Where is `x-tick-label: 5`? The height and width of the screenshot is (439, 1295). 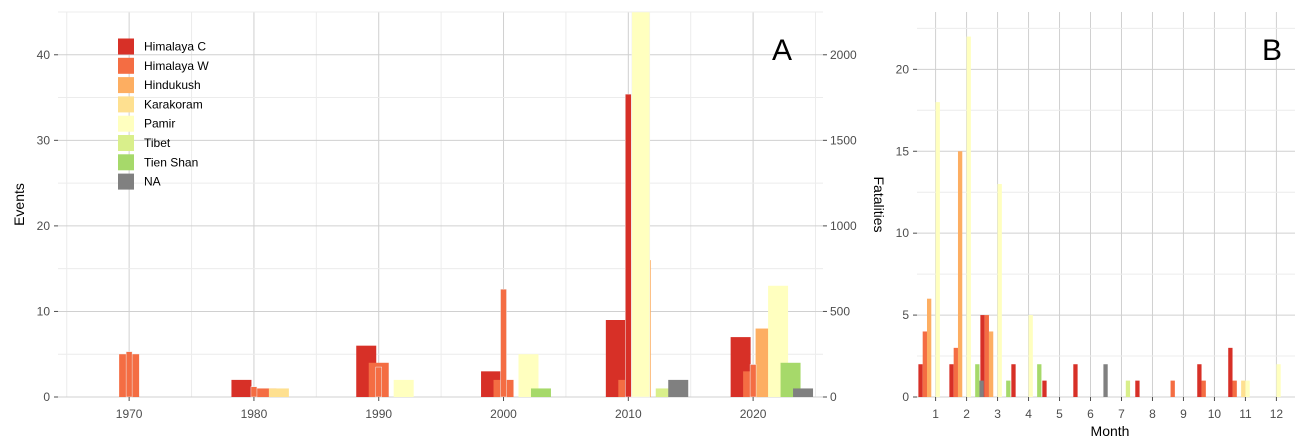 x-tick-label: 5 is located at coordinates (1059, 414).